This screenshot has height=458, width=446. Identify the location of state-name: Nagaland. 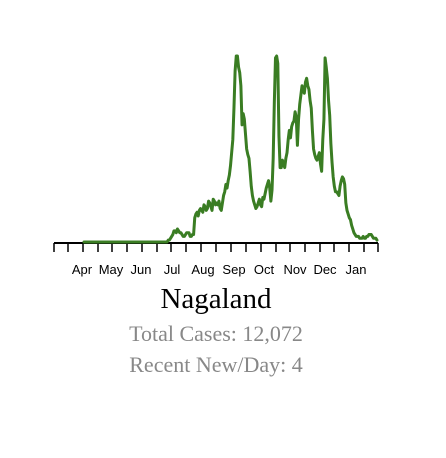
(216, 299).